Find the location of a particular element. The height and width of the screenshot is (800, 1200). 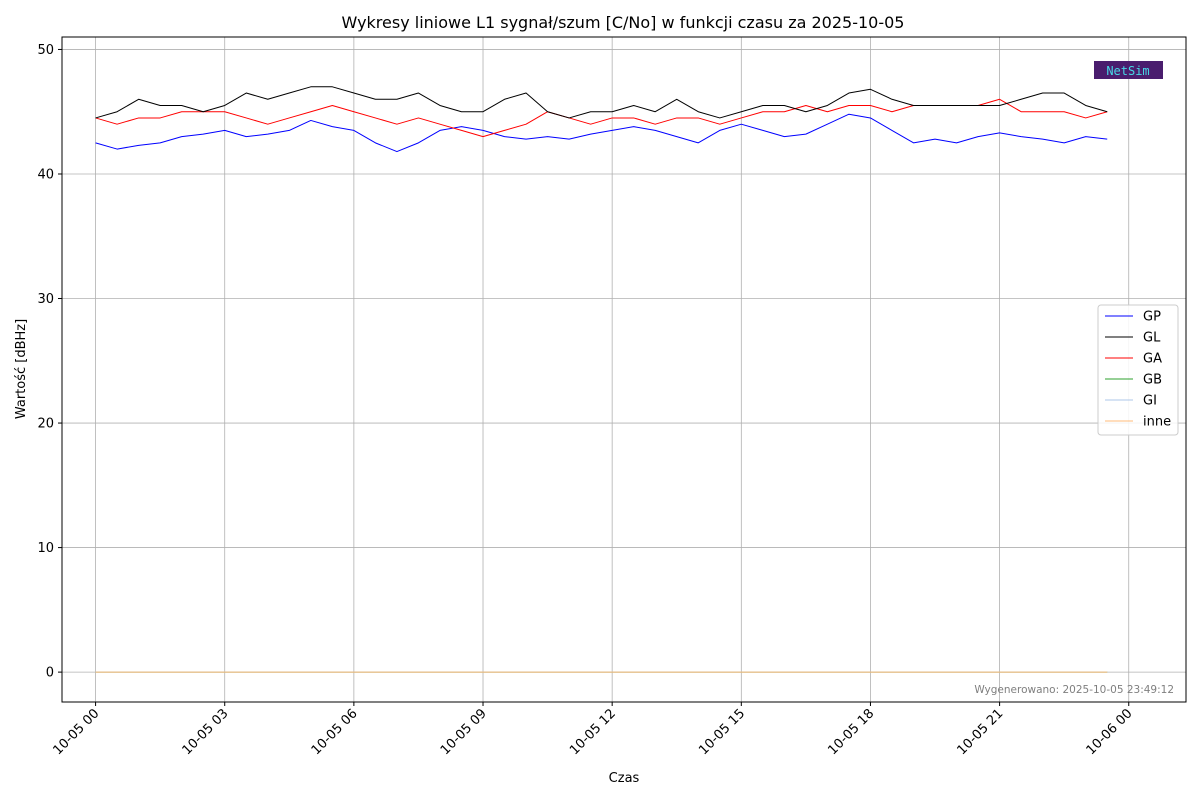

legend-label: GL is located at coordinates (1152, 338).